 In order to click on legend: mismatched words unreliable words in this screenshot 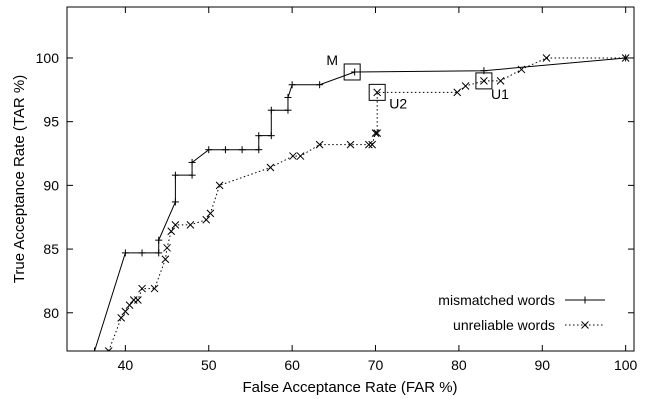, I will do `click(521, 312)`.